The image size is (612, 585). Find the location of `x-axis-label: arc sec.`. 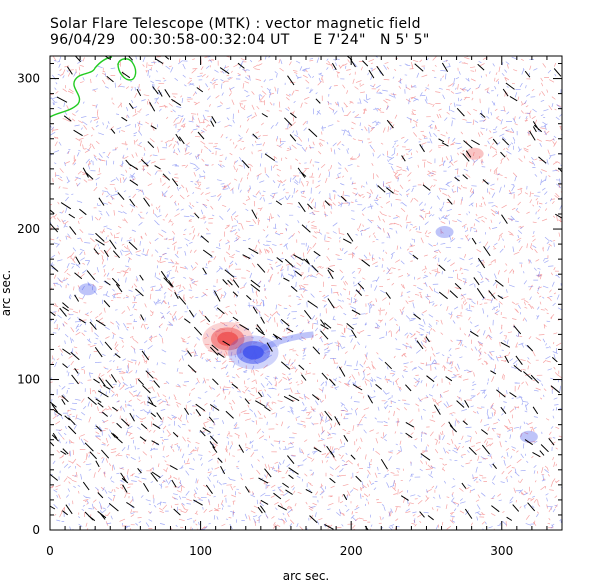

x-axis-label: arc sec. is located at coordinates (306, 576).